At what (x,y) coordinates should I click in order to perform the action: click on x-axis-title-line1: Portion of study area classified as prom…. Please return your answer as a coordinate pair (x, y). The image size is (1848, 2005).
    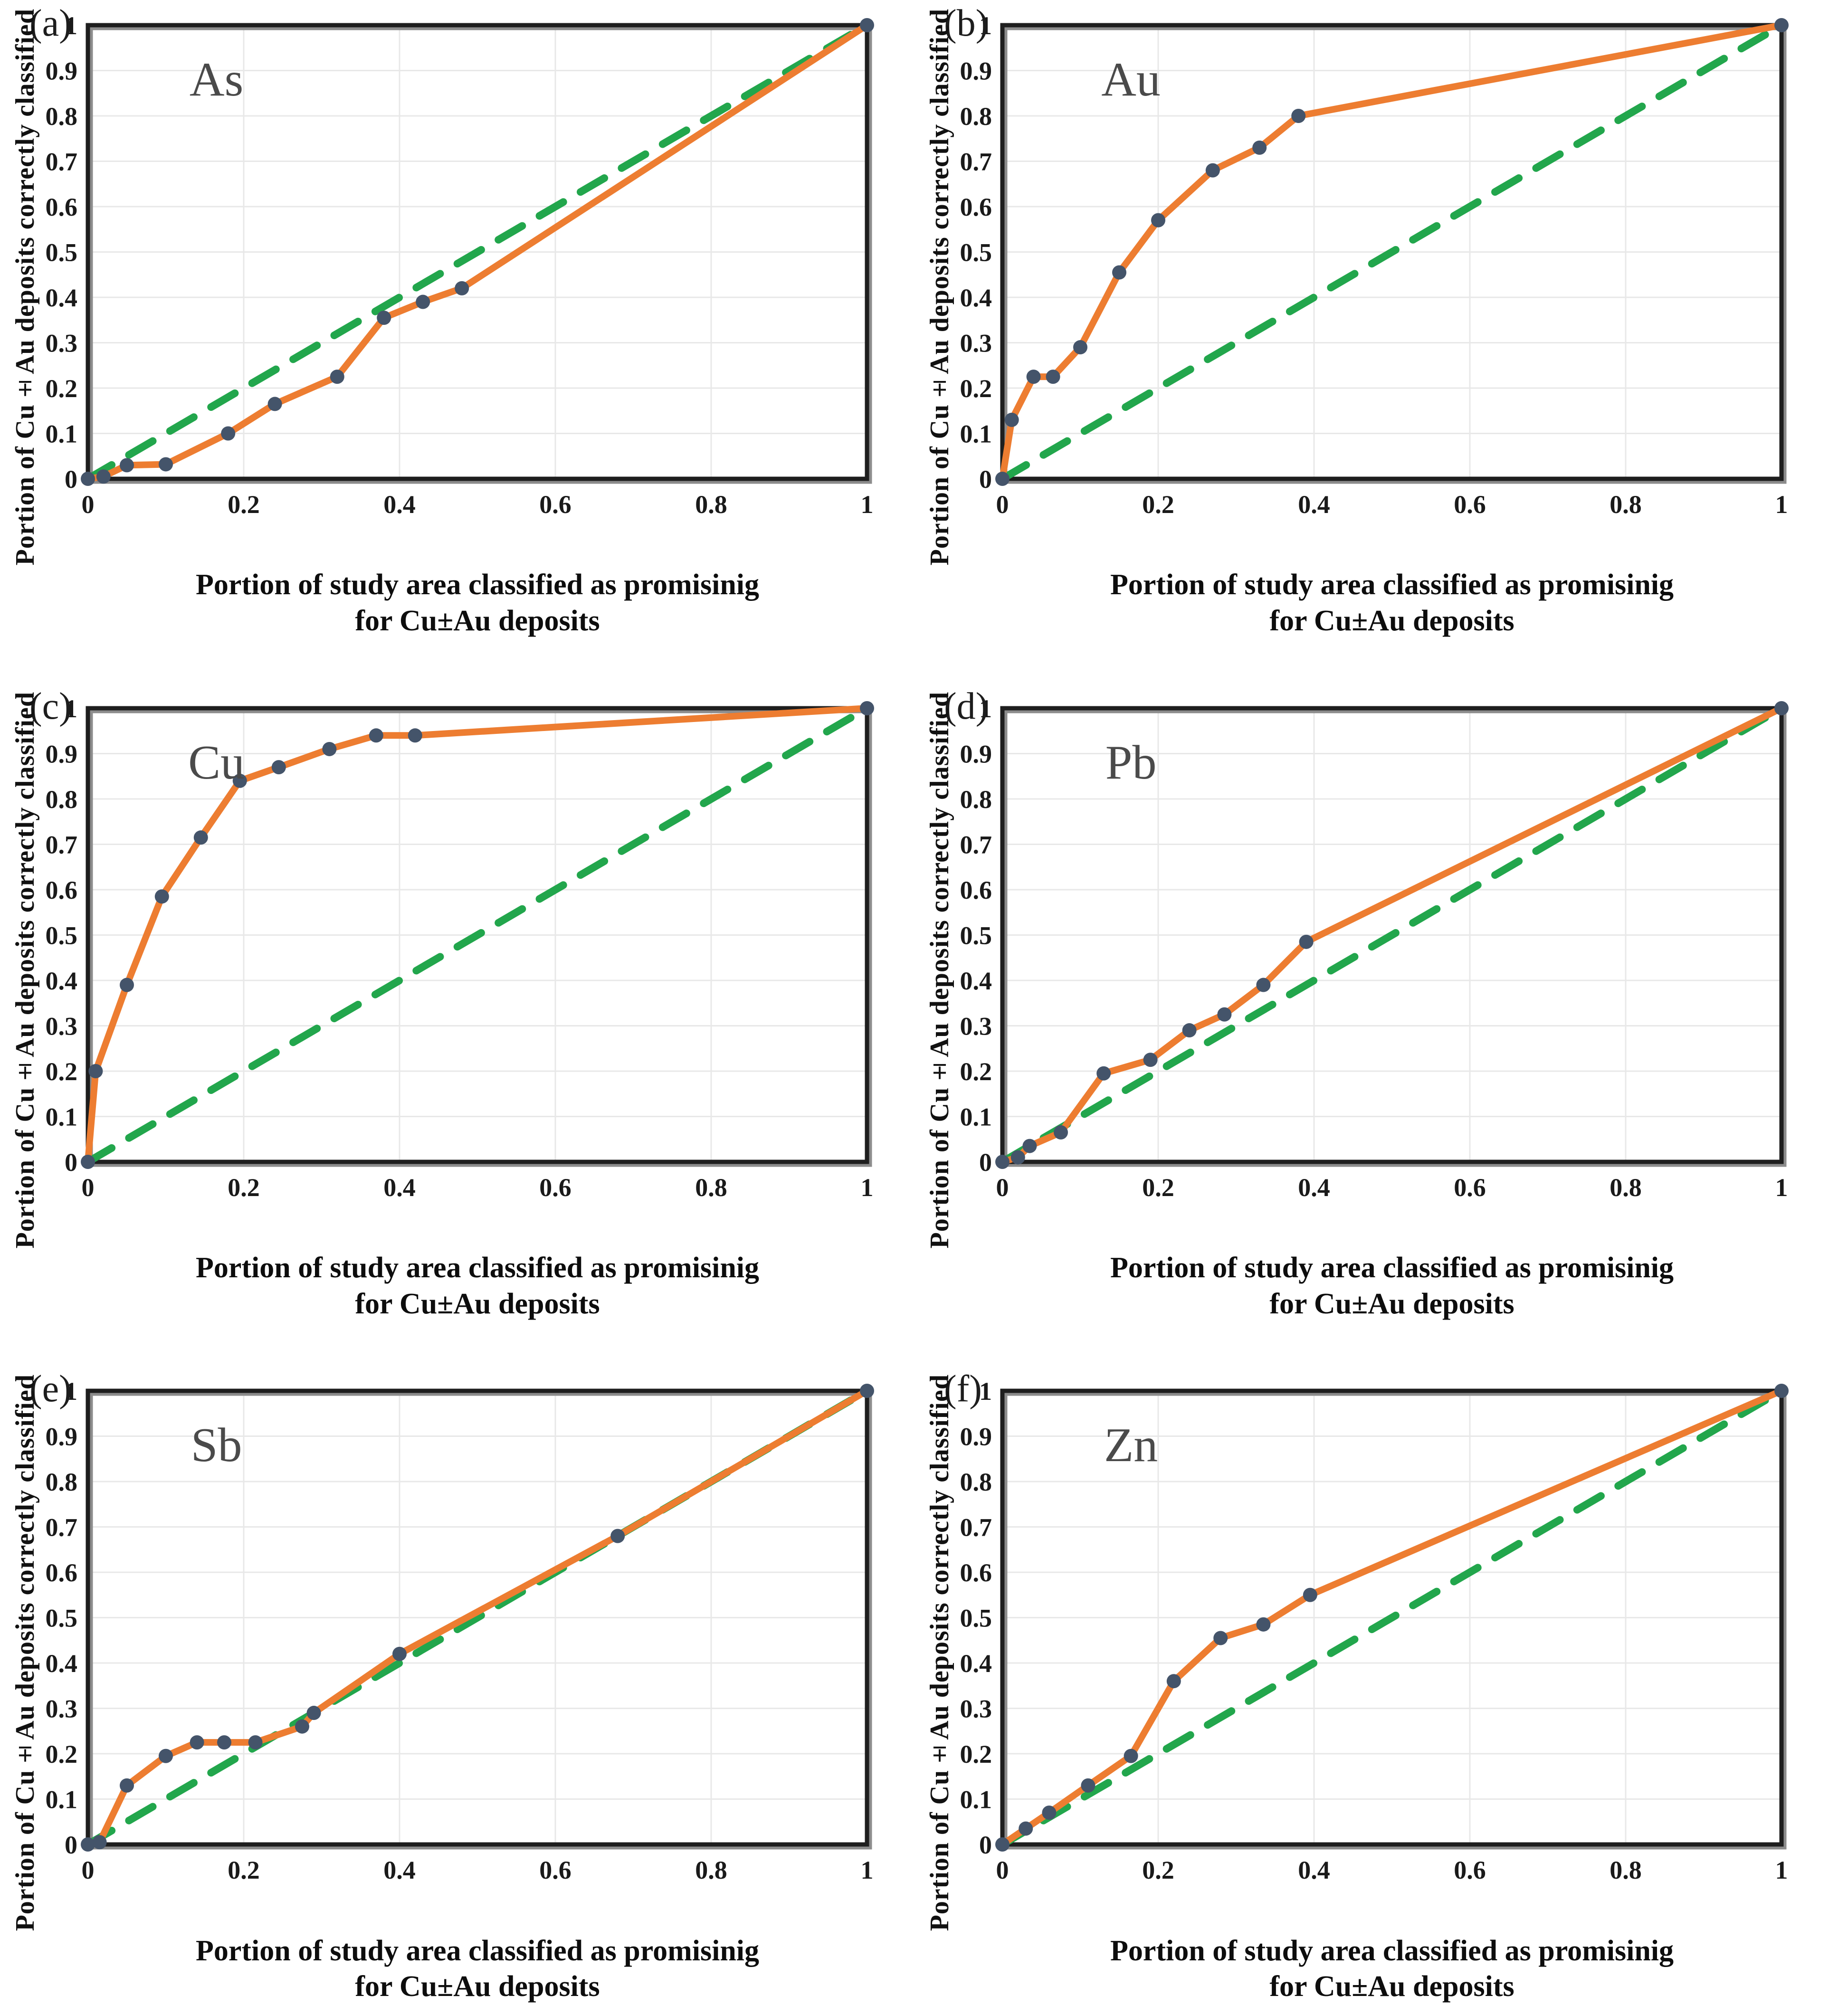
    Looking at the image, I should click on (1392, 585).